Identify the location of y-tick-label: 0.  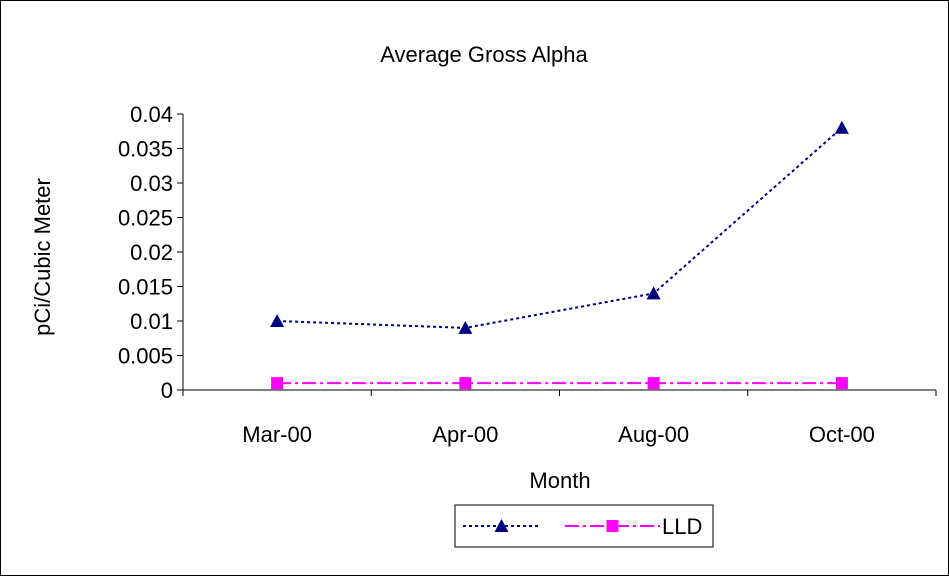
(167, 390).